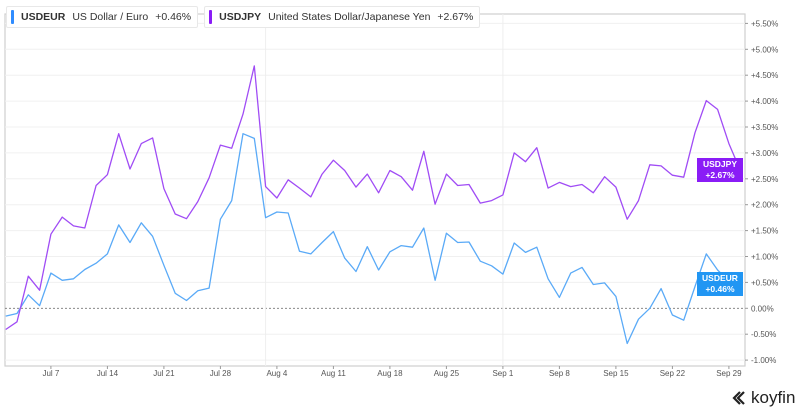  I want to click on legend-ticker: USDEUR, so click(43, 17).